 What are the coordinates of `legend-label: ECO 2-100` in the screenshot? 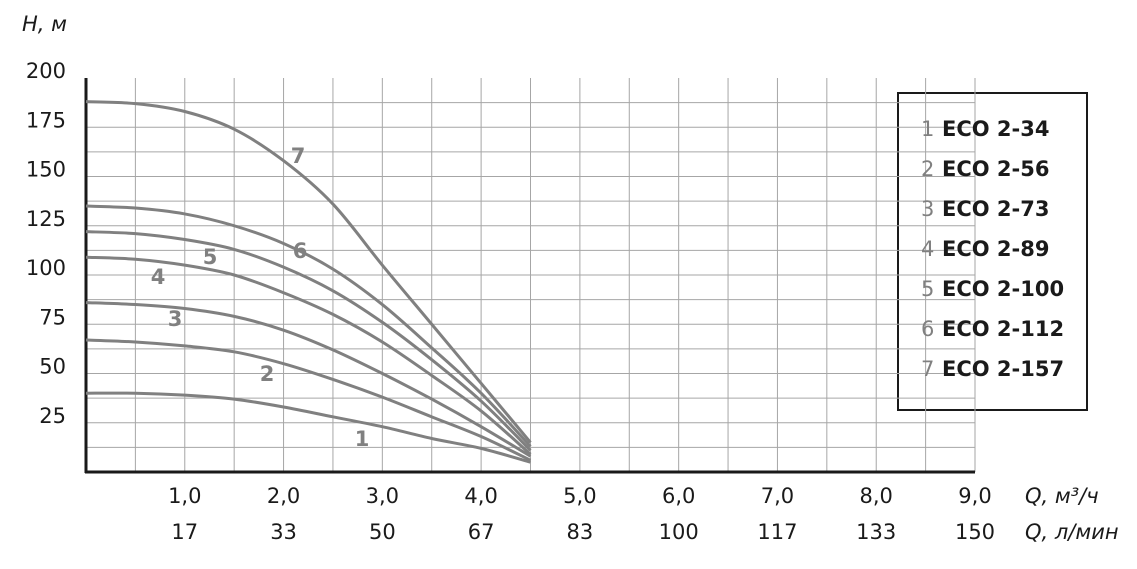 It's located at (1003, 289).